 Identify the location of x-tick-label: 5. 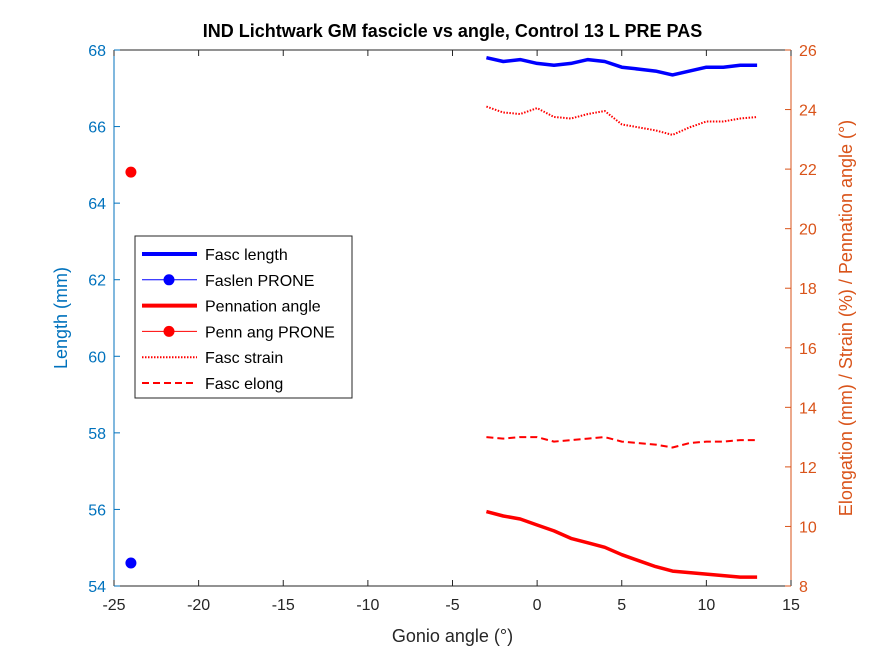
(621, 605).